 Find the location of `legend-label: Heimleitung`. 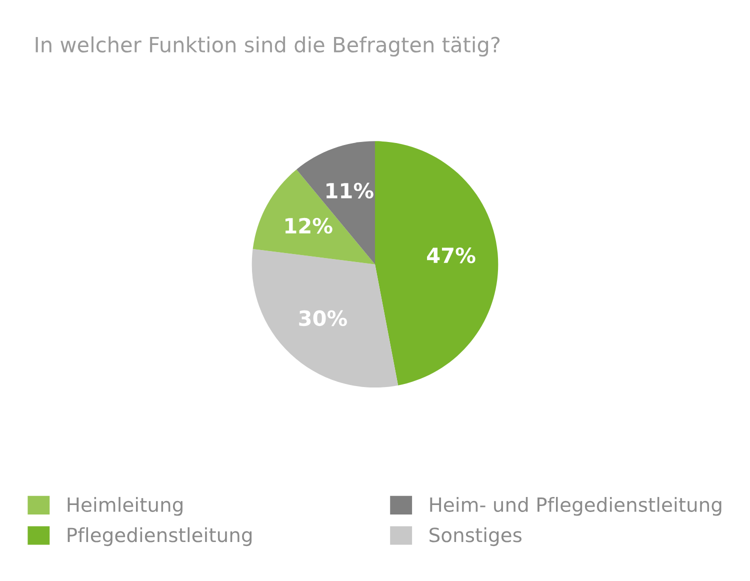

legend-label: Heimleitung is located at coordinates (125, 506).